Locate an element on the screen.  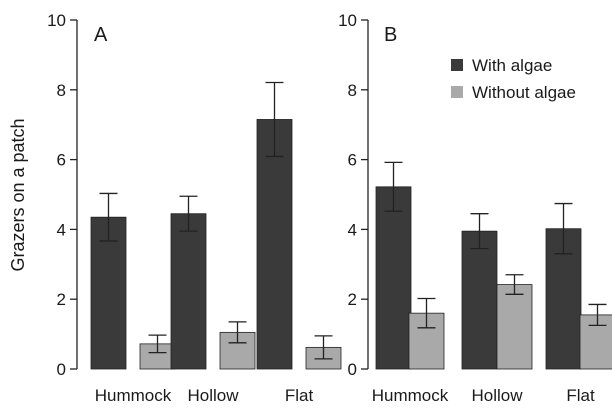
y-tick-label-a-6: 6 is located at coordinates (61, 160).